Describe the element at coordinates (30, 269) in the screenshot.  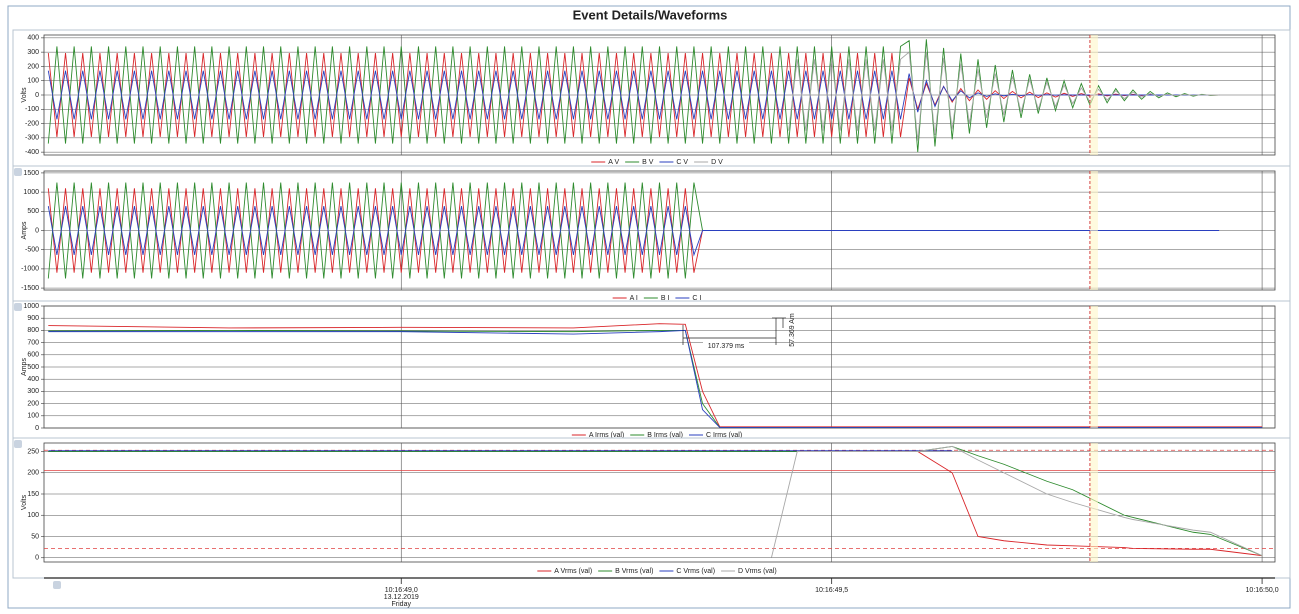
I see `y-tick-label: -1000` at that location.